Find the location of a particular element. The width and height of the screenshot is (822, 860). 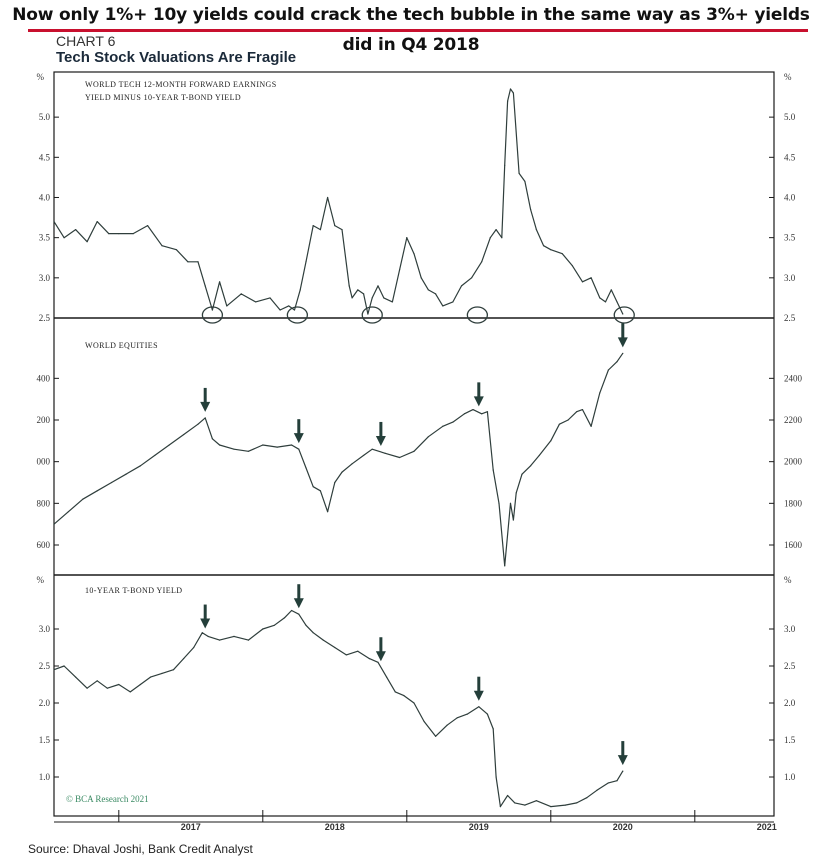

top-panel-tick-label-right: 3.0 is located at coordinates (790, 278).